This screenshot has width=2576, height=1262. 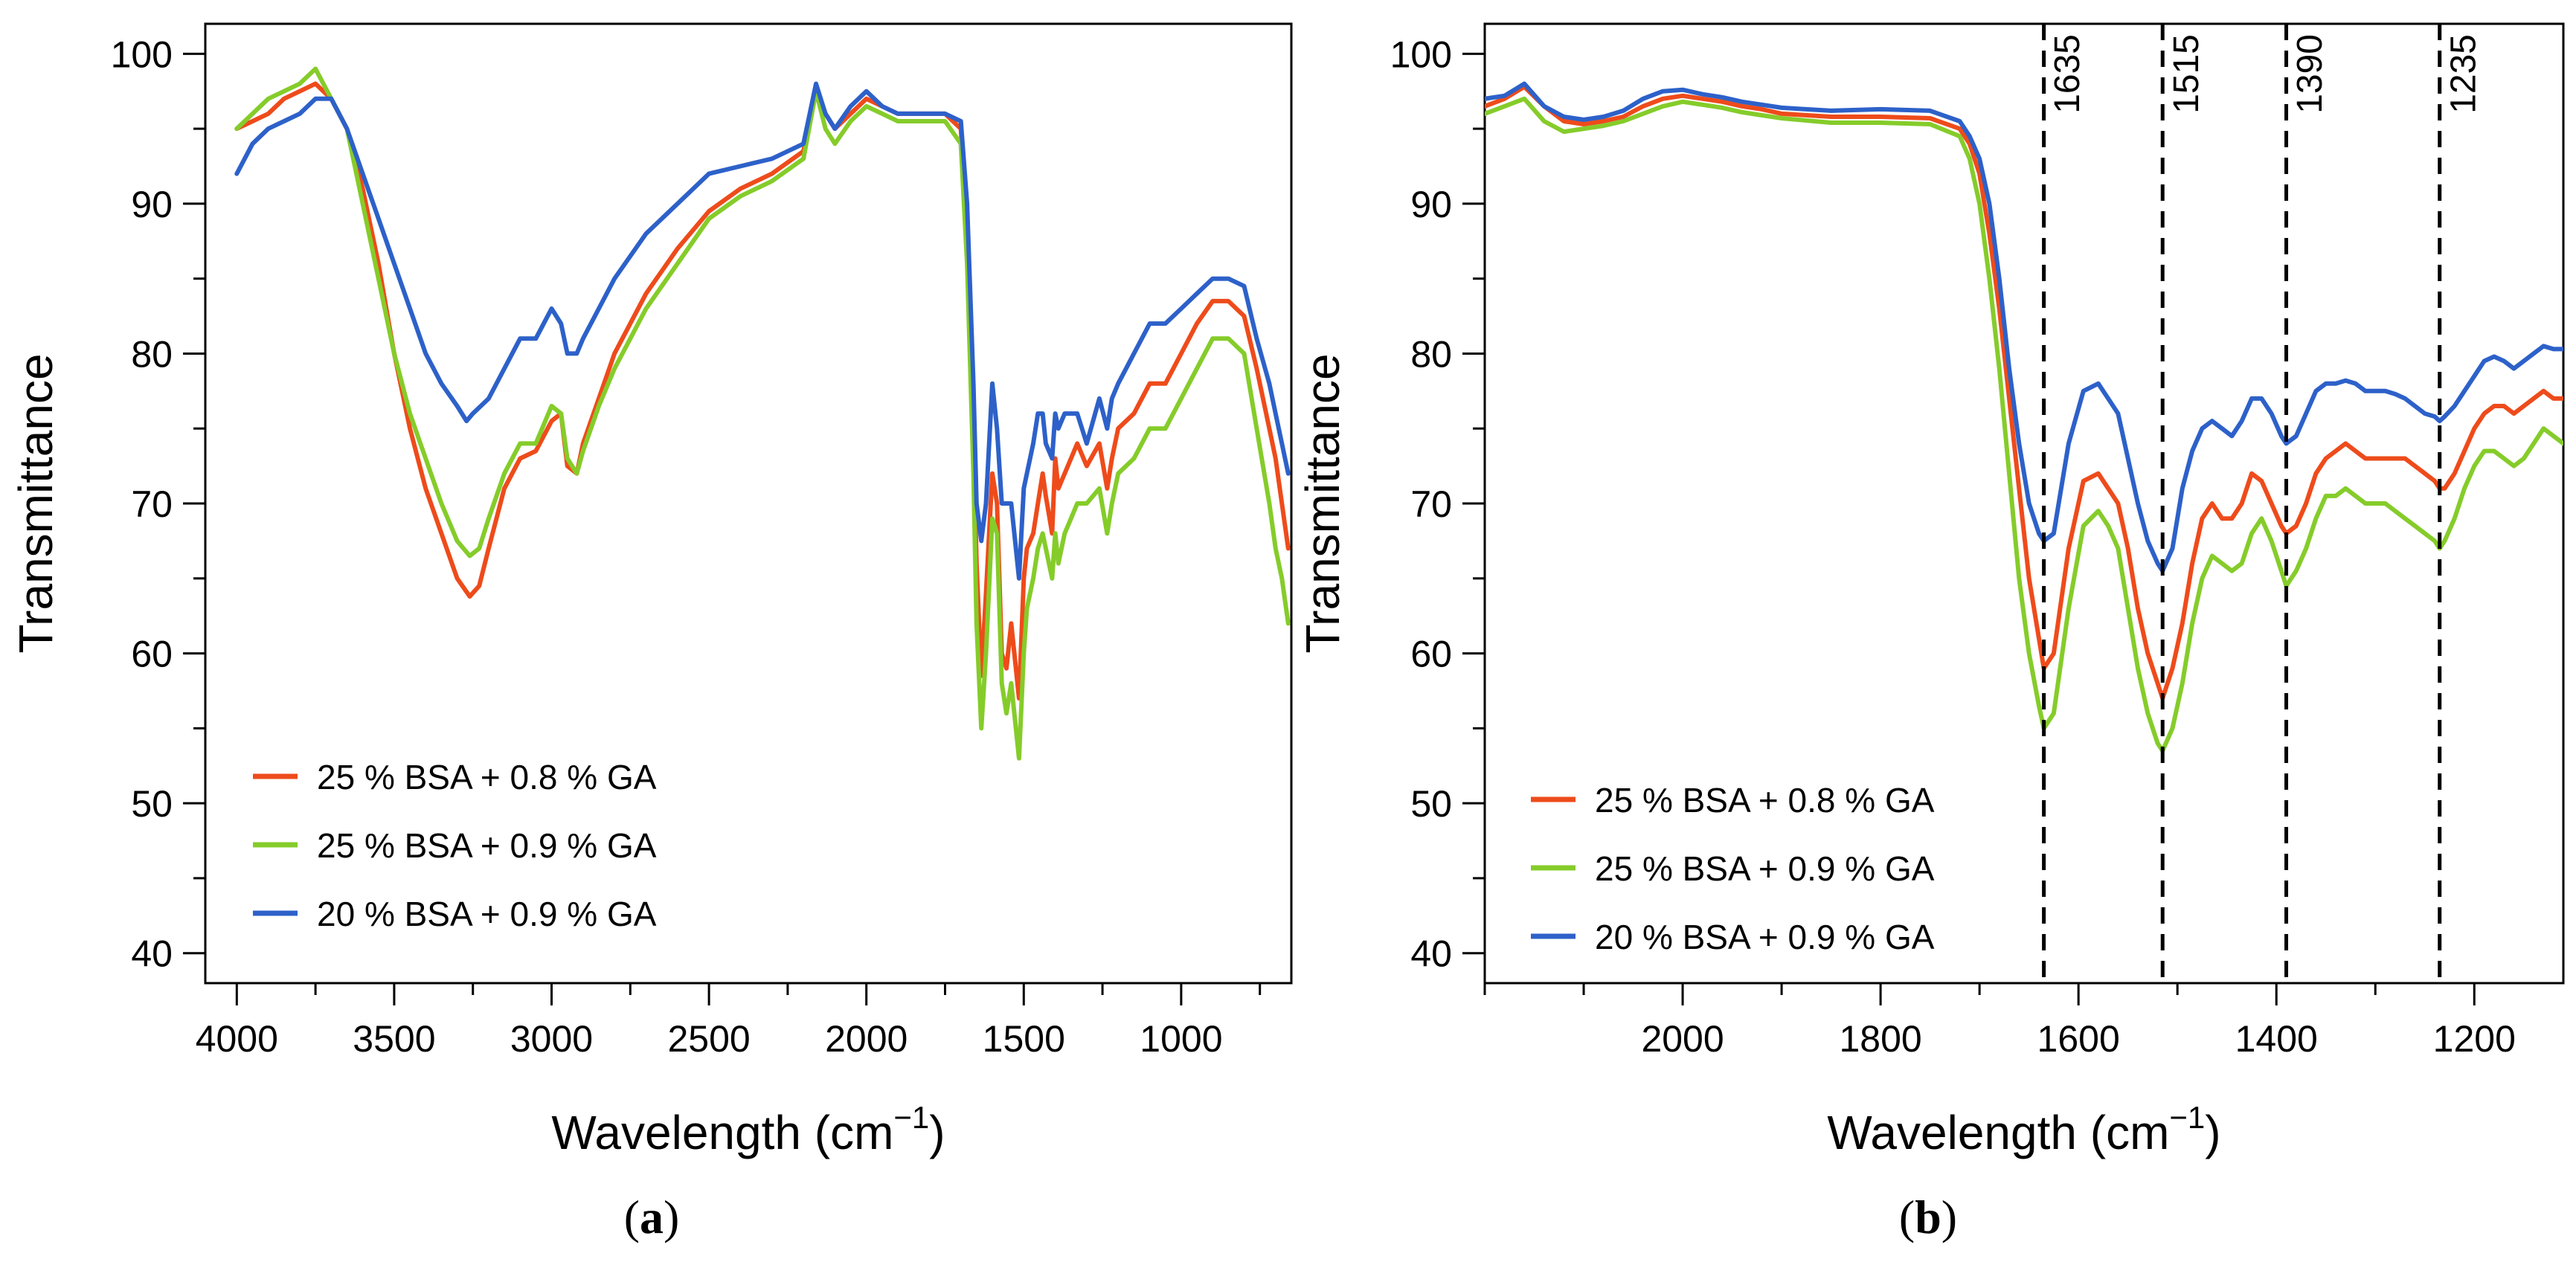 What do you see at coordinates (2276, 1039) in the screenshot?
I see `x-tick-label: 1400` at bounding box center [2276, 1039].